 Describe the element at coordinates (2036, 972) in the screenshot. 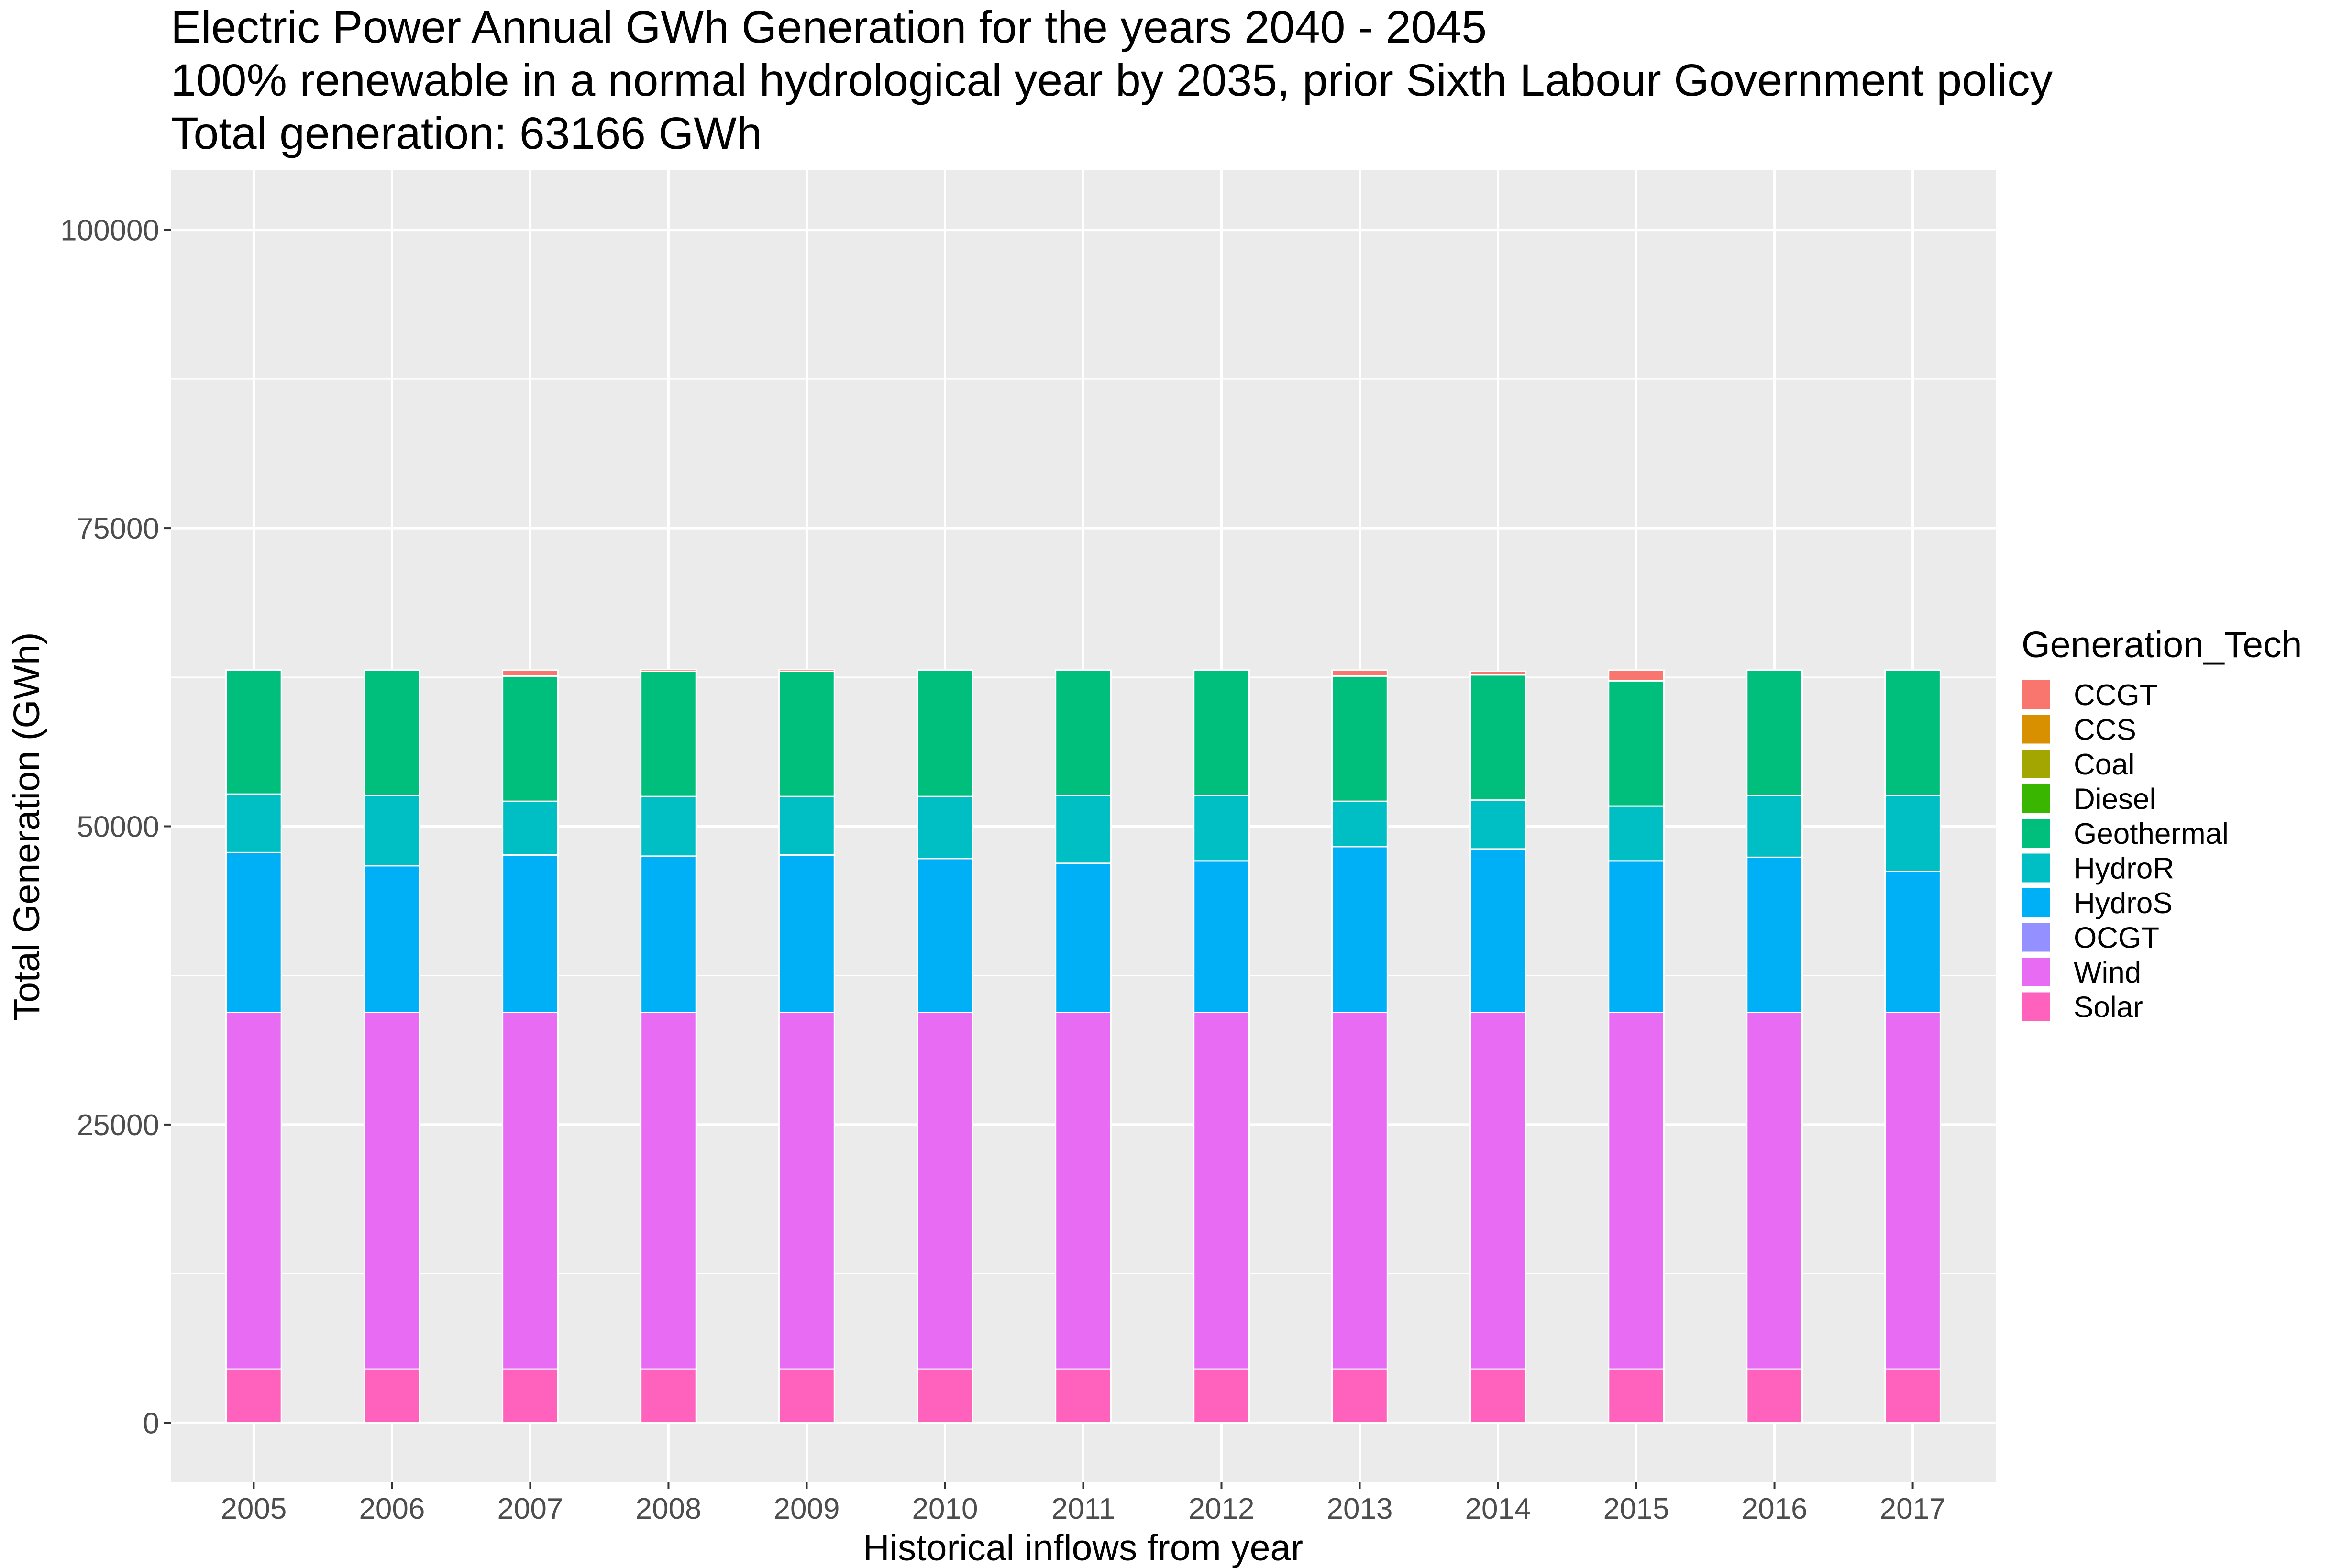

I see `legend-key-wind` at that location.